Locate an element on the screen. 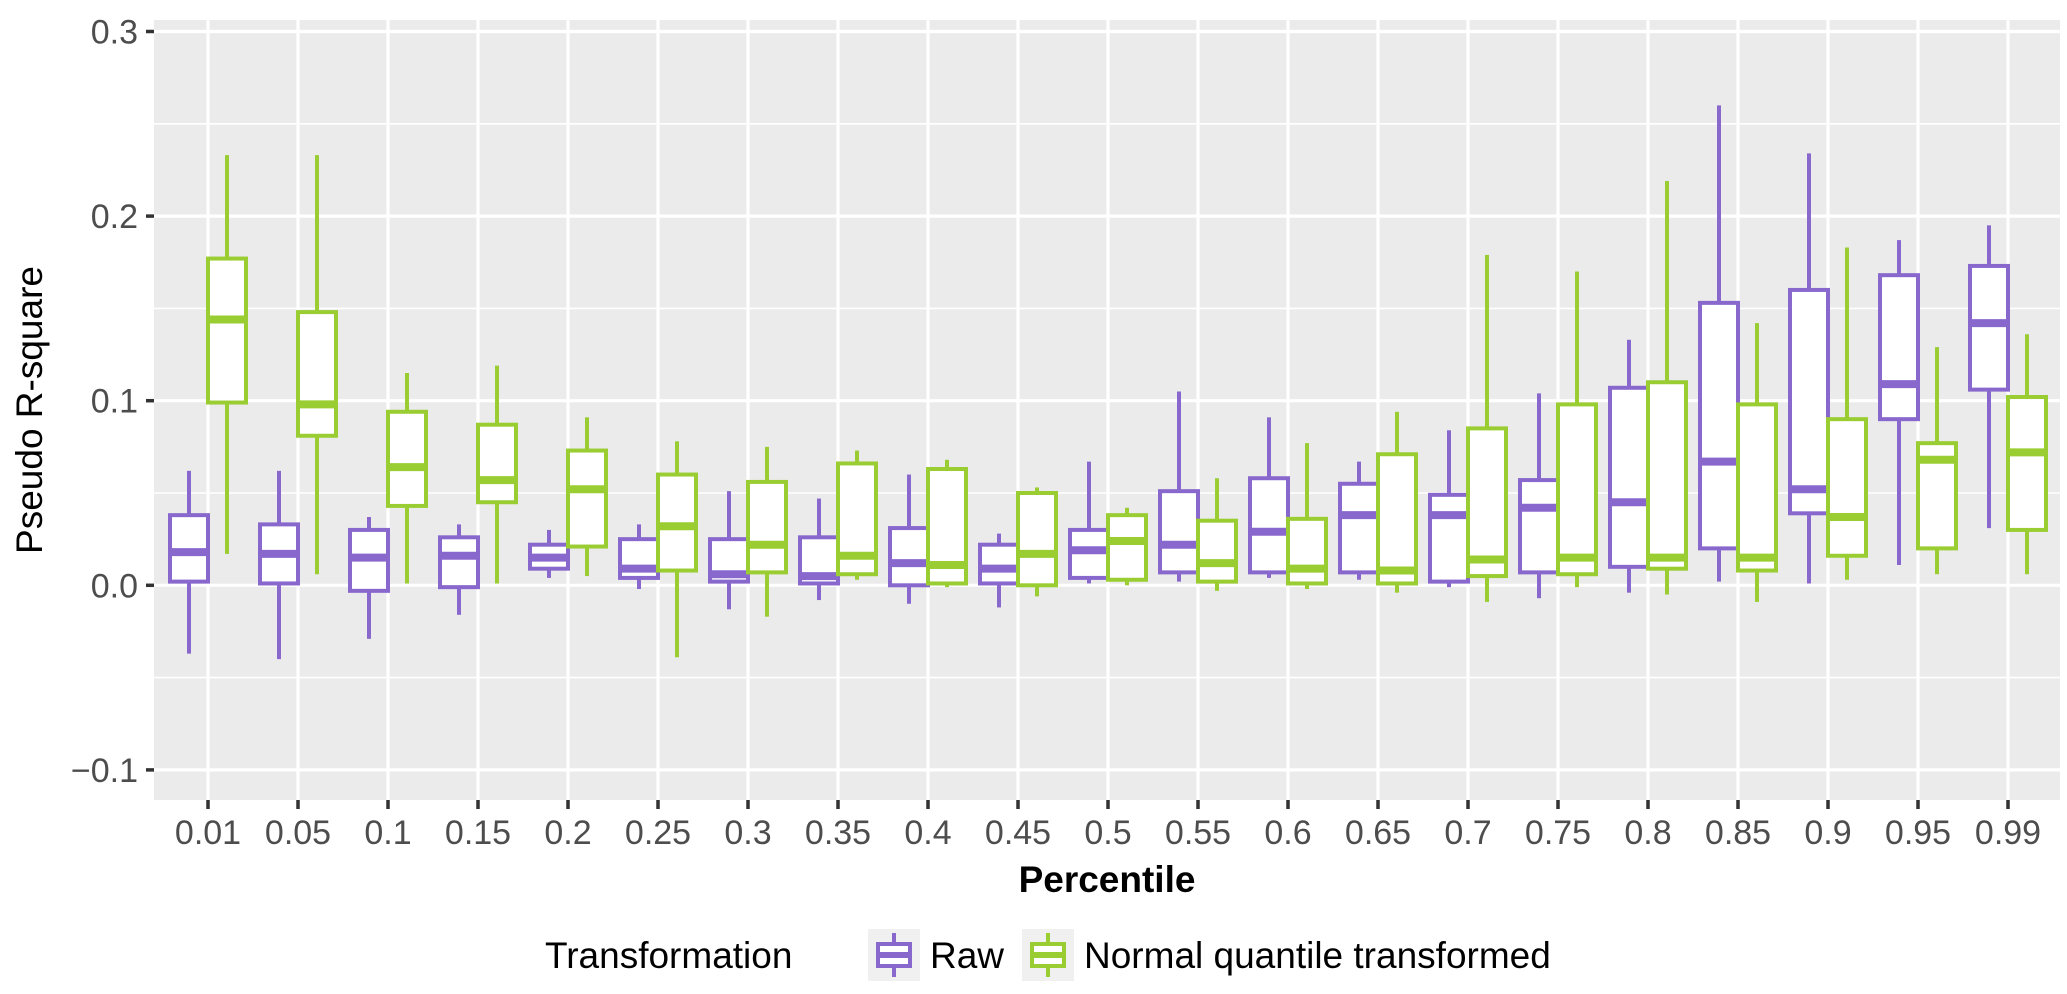 The image size is (2067, 994). x-tick-label: 0.45 is located at coordinates (1018, 833).